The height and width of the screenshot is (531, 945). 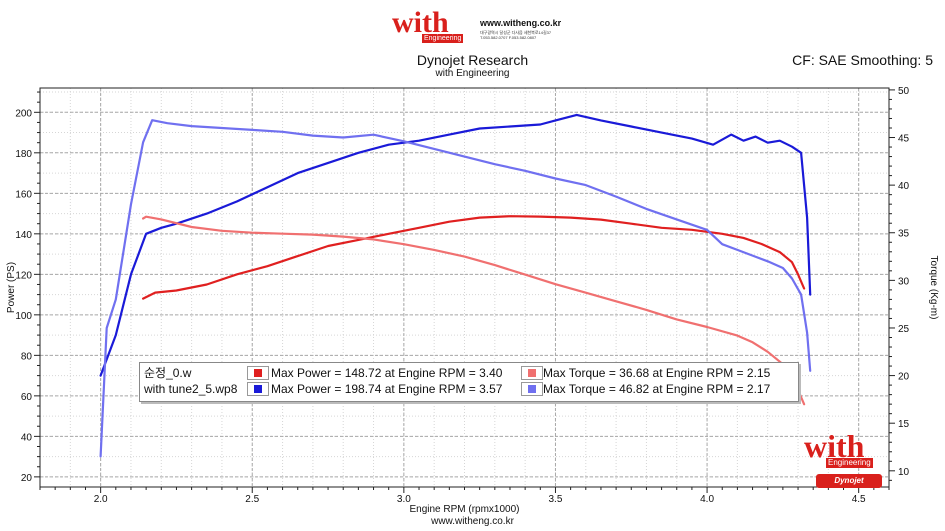 I want to click on logo-sub: Engineering, so click(x=443, y=38).